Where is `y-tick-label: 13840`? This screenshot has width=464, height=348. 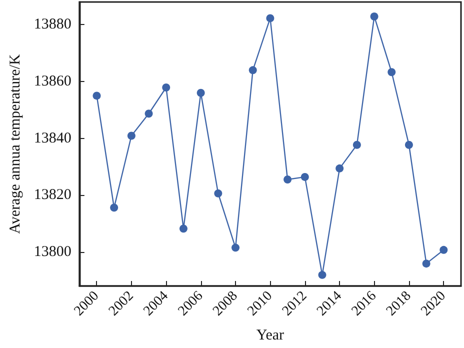
y-tick-label: 13840 is located at coordinates (53, 138).